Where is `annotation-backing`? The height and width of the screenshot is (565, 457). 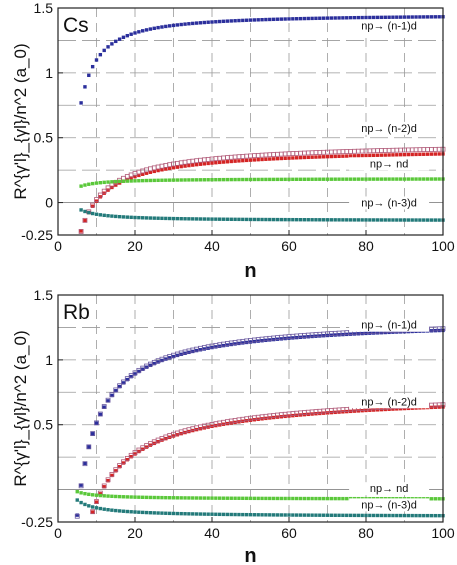
annotation-backing is located at coordinates (389, 325).